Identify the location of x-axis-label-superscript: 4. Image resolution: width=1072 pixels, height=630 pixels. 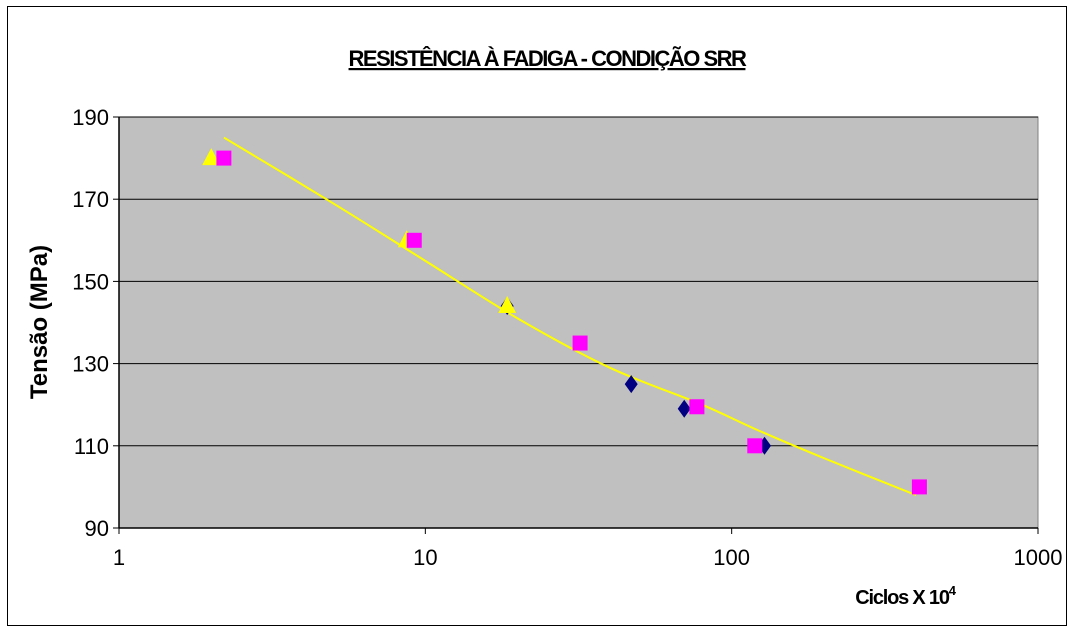
(953, 590).